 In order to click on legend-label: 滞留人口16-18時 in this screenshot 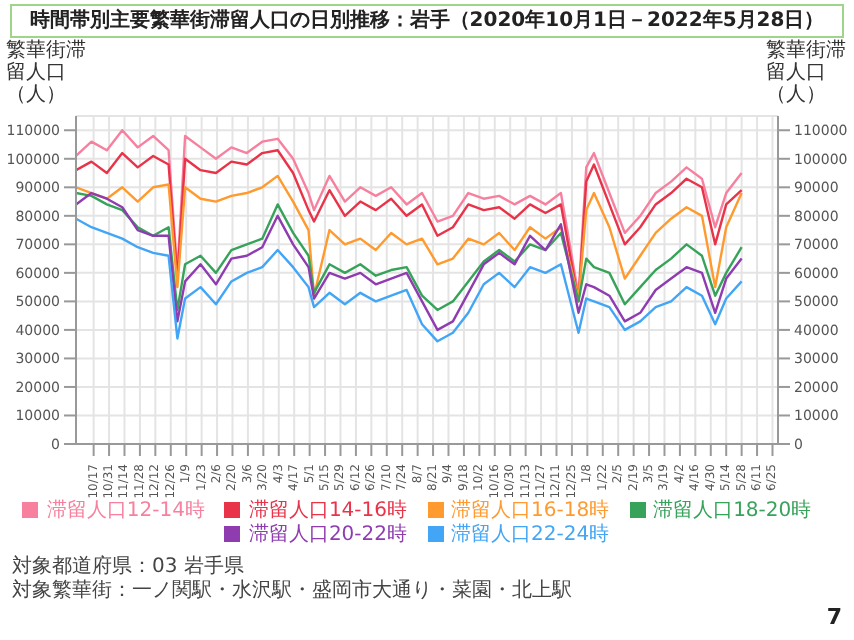, I will do `click(530, 511)`.